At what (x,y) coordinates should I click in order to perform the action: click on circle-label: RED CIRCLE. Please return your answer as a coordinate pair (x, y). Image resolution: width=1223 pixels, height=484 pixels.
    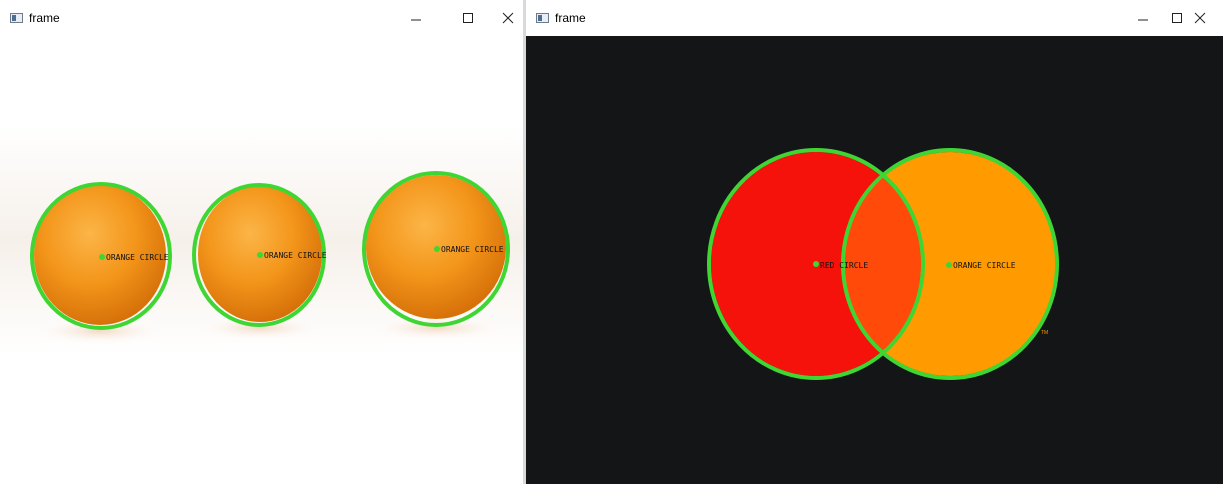
    Looking at the image, I should click on (844, 265).